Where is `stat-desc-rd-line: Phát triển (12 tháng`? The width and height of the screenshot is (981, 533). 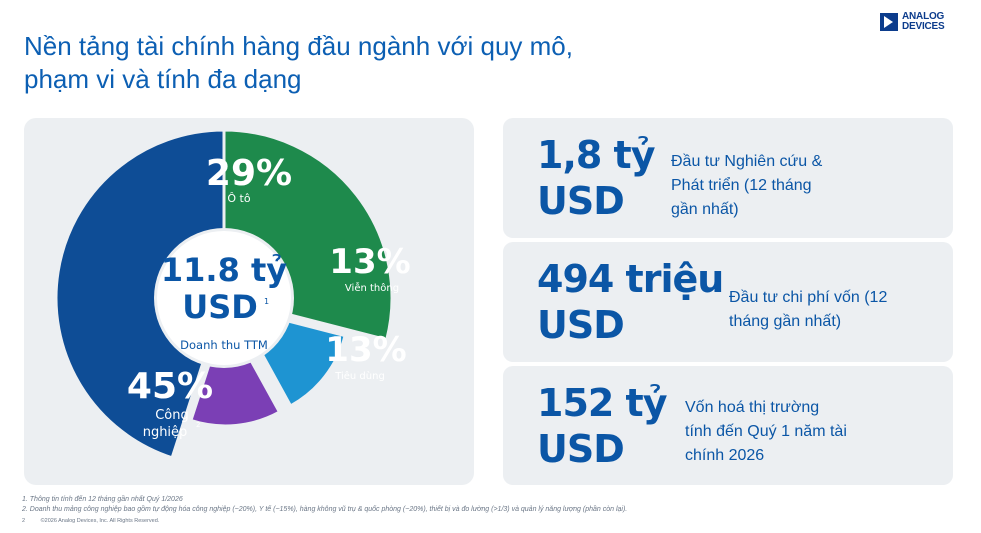 stat-desc-rd-line: Phát triển (12 tháng is located at coordinates (741, 185).